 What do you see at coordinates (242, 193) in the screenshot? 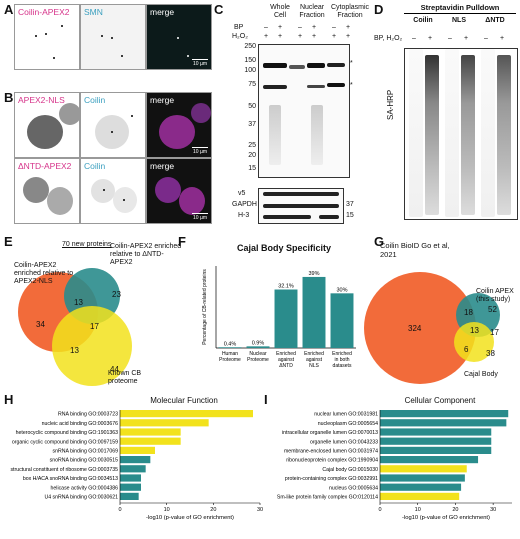
I see `loading-label-v5: v5` at bounding box center [242, 193].